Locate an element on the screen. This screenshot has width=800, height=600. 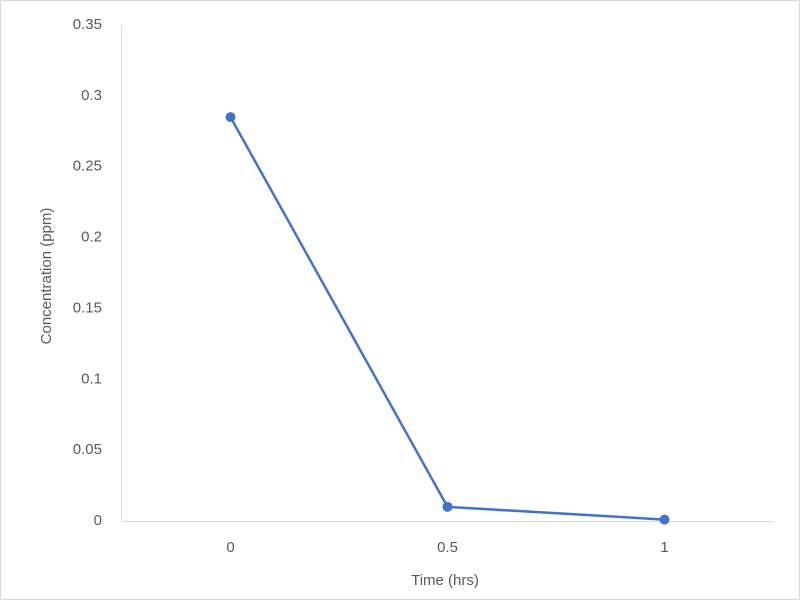
y-tick-label: 0.2 is located at coordinates (91, 237).